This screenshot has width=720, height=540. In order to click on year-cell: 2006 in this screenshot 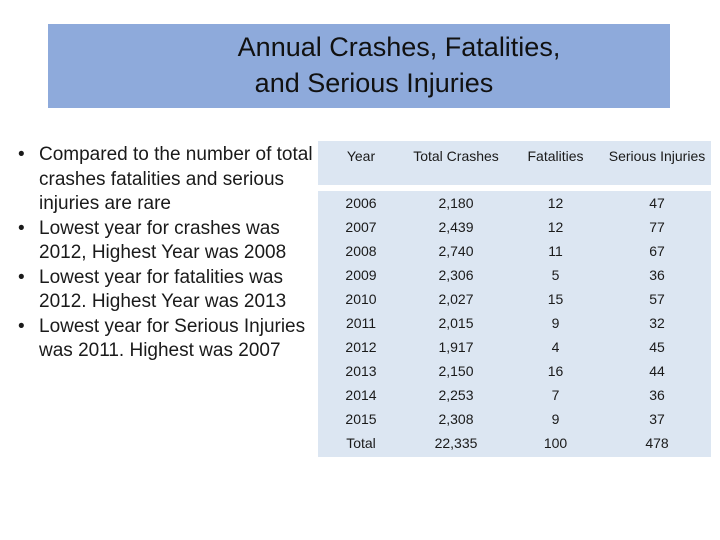, I will do `click(361, 203)`.